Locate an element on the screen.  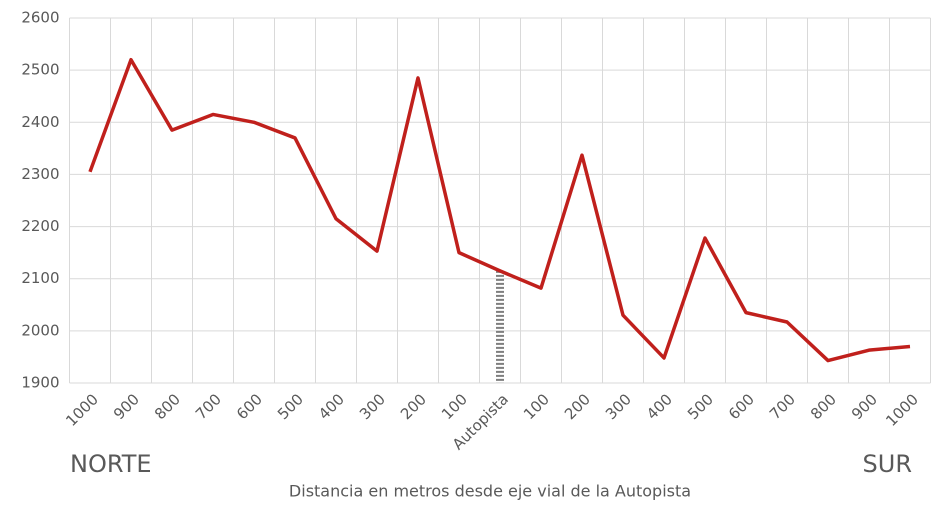
y-tick-label: 2000 is located at coordinates (40, 330).